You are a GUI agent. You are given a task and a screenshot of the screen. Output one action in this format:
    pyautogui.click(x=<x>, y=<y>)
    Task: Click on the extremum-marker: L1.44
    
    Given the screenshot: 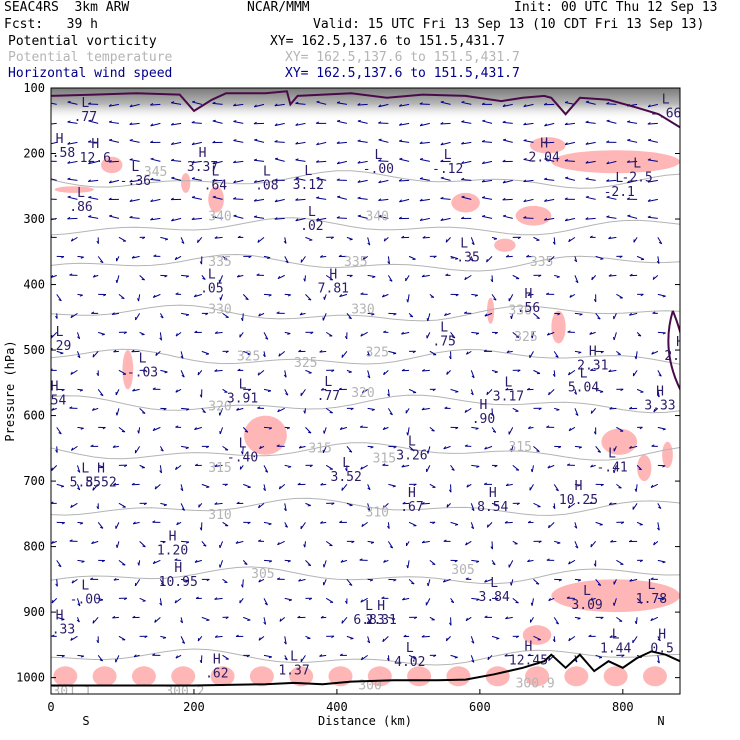 What is the action you would take?
    pyautogui.click(x=615, y=642)
    